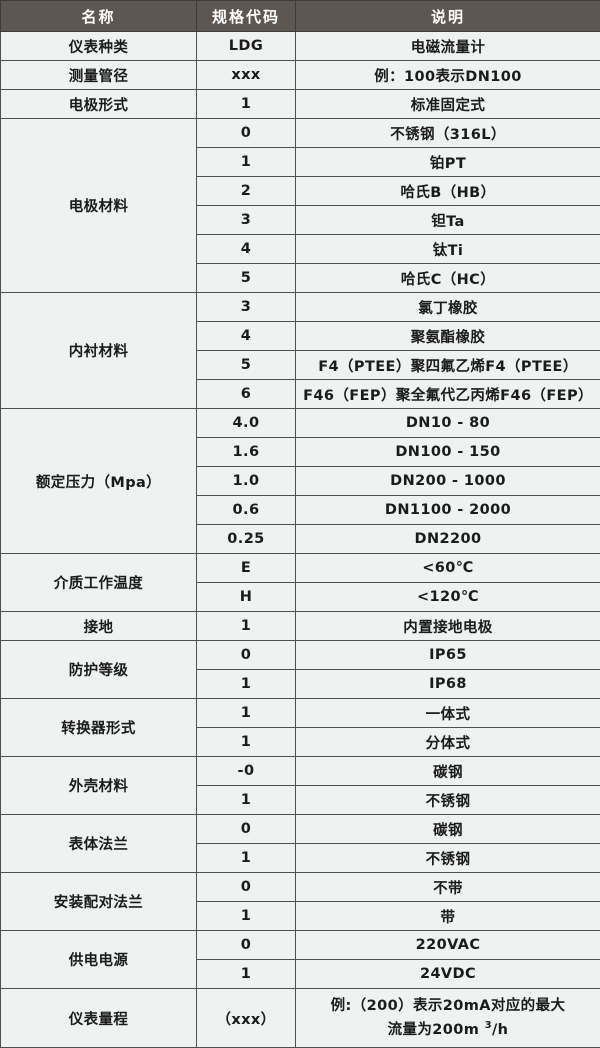 This screenshot has width=600, height=1048. What do you see at coordinates (99, 46) in the screenshot?
I see `row-name-cell: 仪表种类` at bounding box center [99, 46].